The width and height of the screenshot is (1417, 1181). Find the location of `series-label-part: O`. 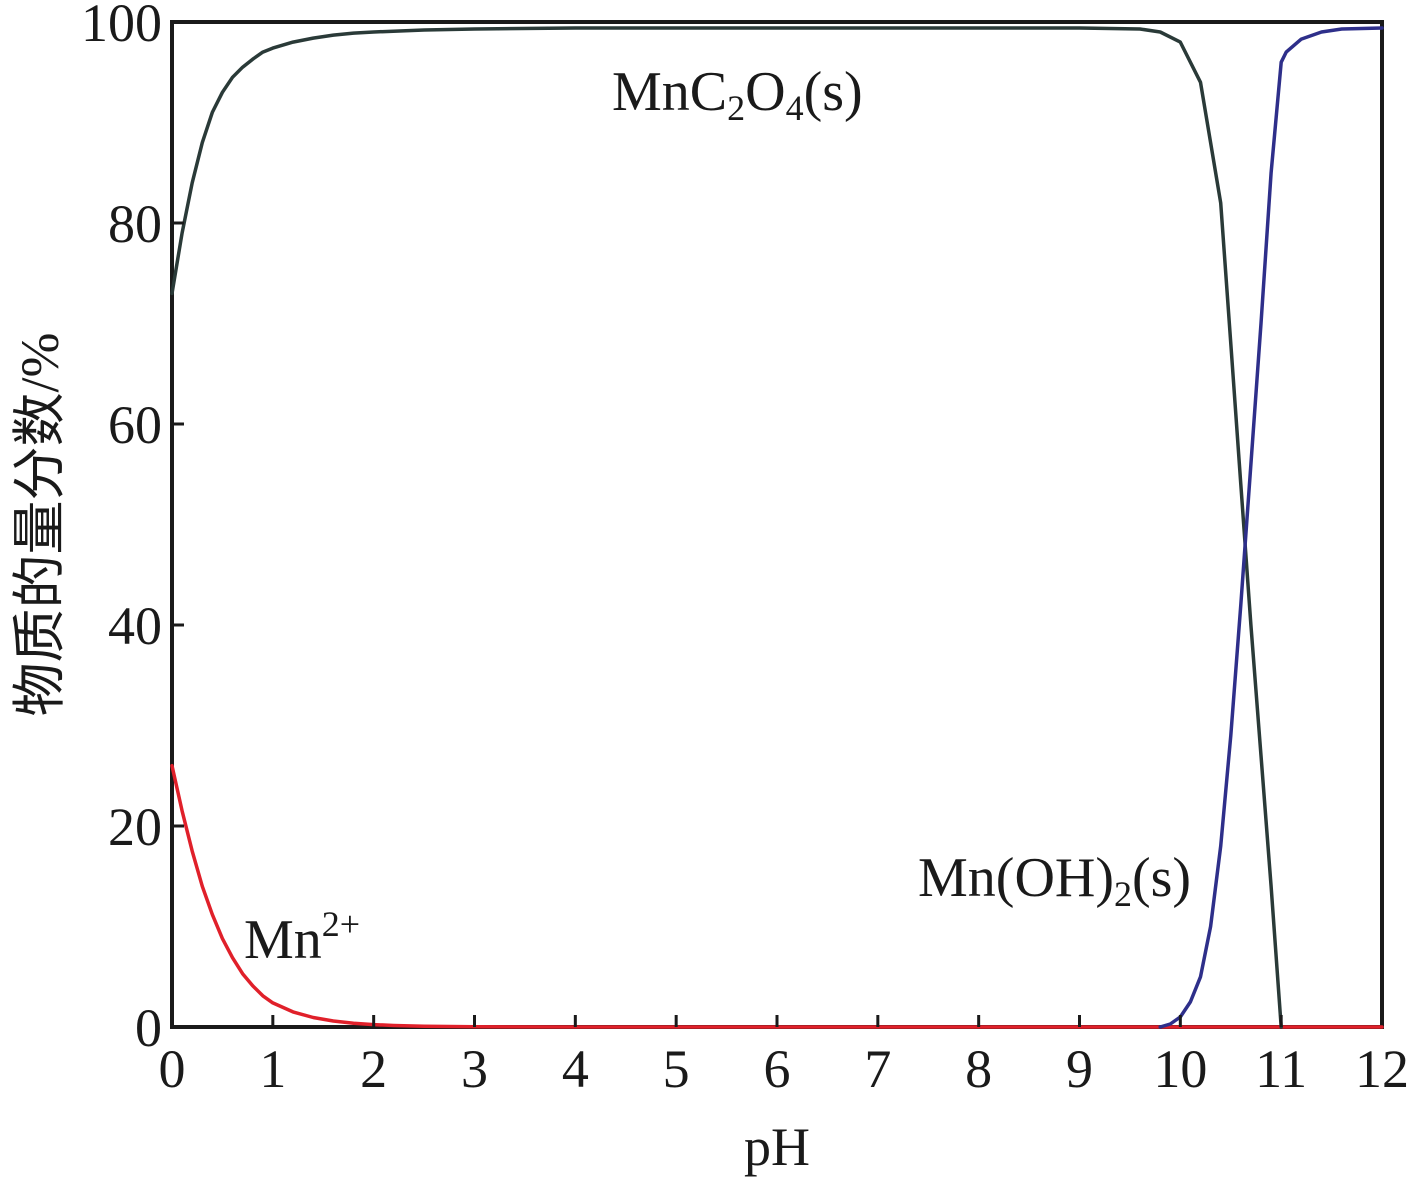

series-label-part: O is located at coordinates (765, 92).